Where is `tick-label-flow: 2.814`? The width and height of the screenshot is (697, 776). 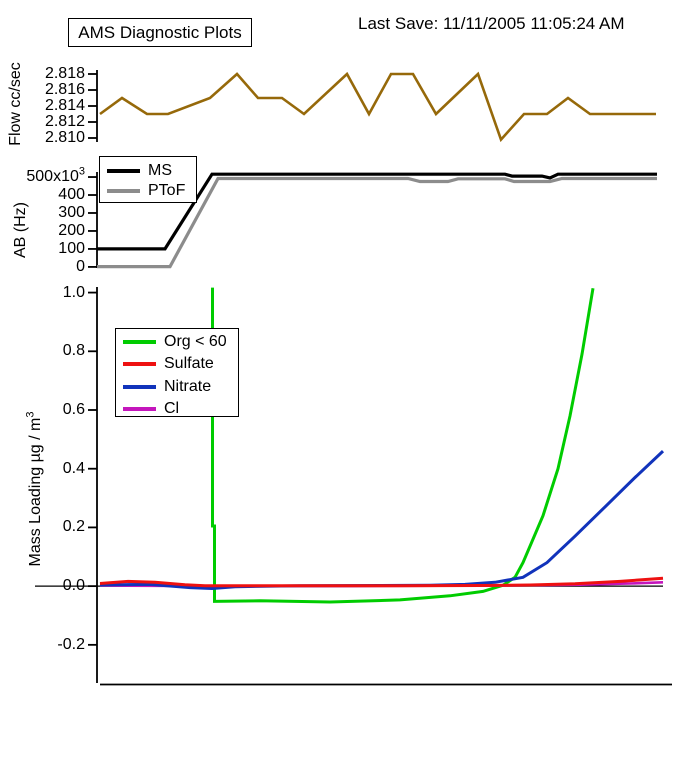 tick-label-flow: 2.814 is located at coordinates (50, 105).